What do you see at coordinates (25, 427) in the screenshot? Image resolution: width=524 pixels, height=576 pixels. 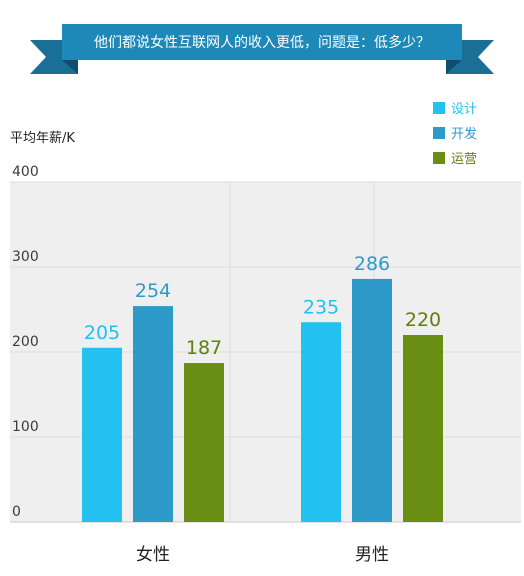 I see `y-tick-label: 100` at bounding box center [25, 427].